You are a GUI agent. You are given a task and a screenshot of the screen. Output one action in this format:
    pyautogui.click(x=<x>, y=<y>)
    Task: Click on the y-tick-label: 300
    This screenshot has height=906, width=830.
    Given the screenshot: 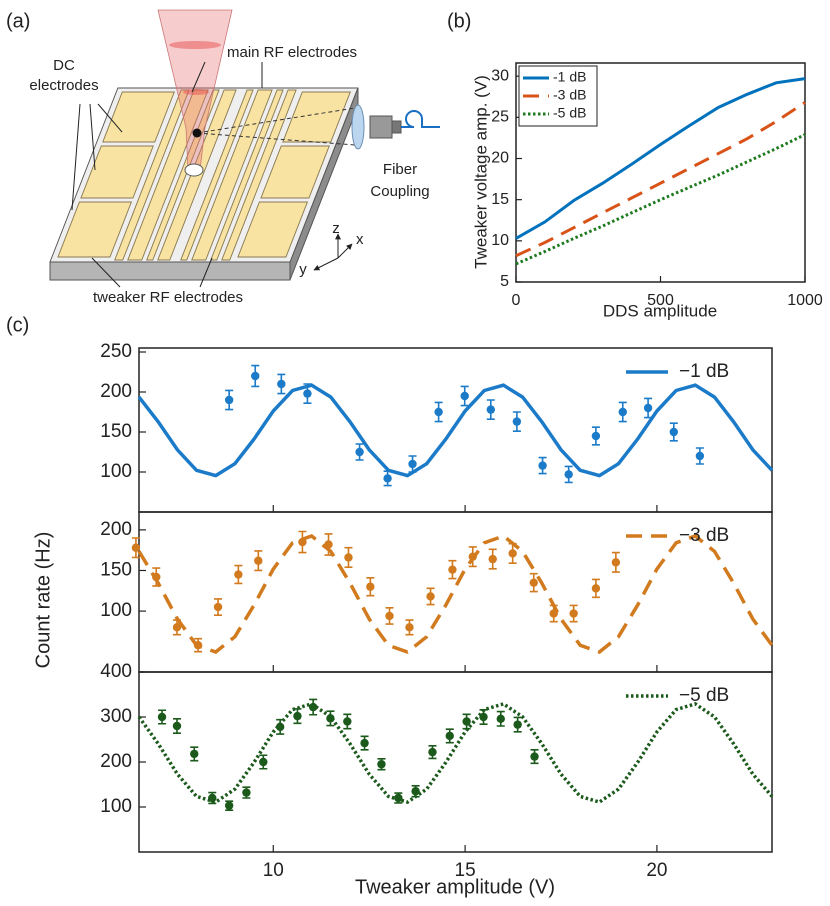 What is the action you would take?
    pyautogui.click(x=116, y=716)
    